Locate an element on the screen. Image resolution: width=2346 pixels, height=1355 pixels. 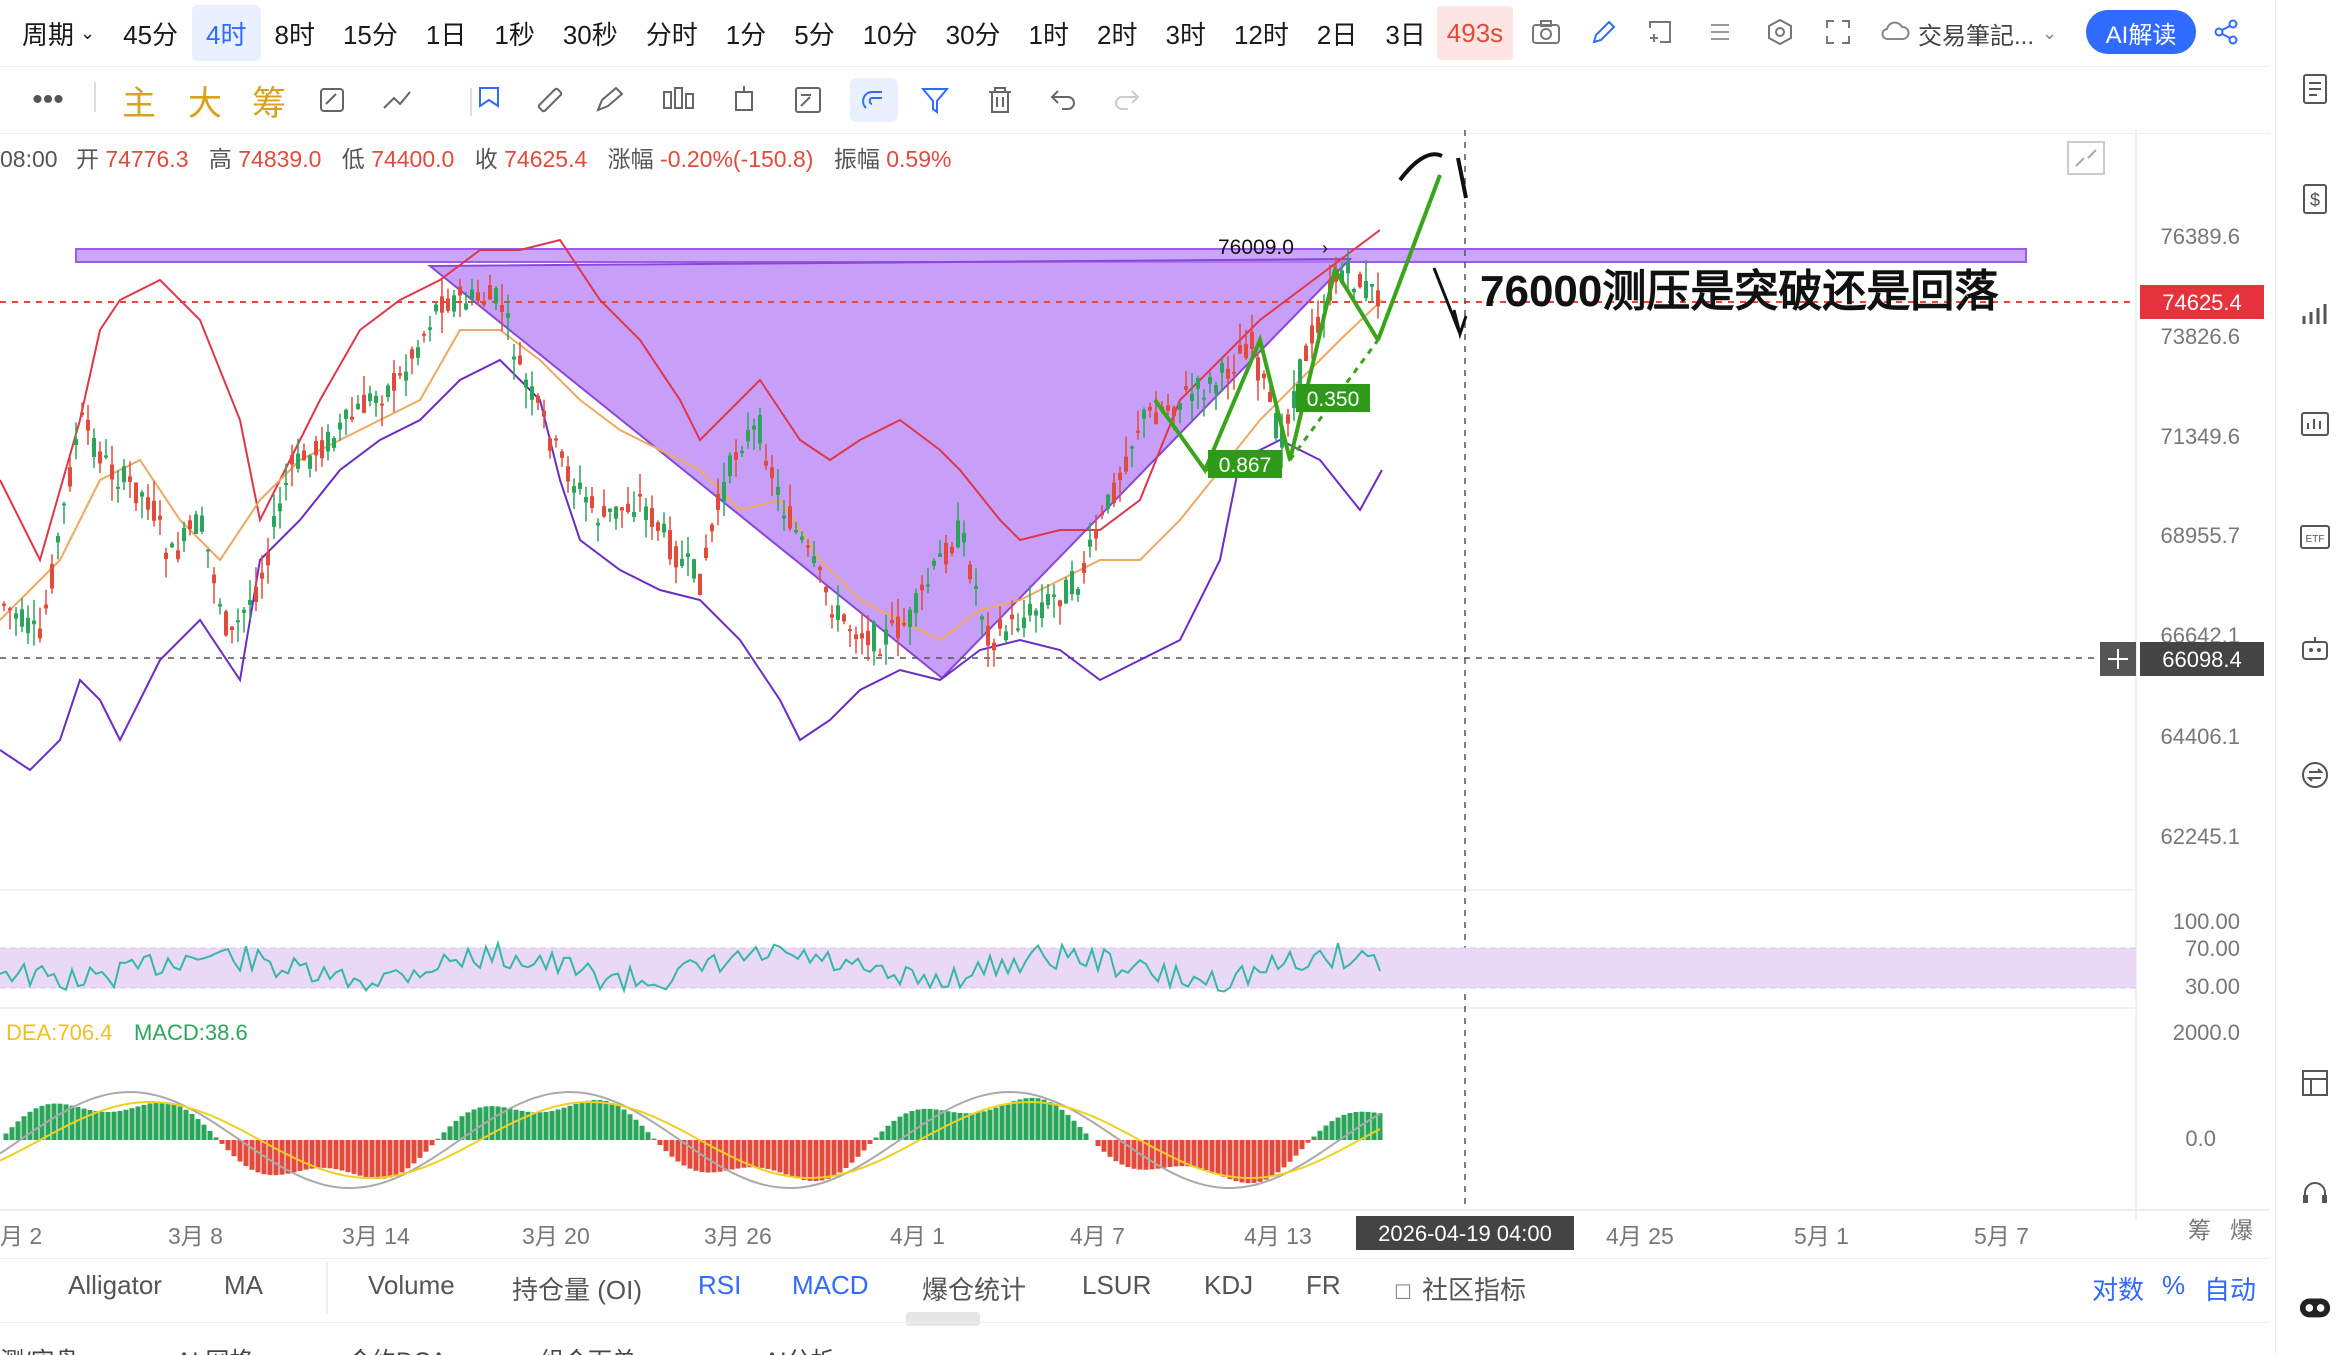
pencil-icon is located at coordinates (1604, 32).